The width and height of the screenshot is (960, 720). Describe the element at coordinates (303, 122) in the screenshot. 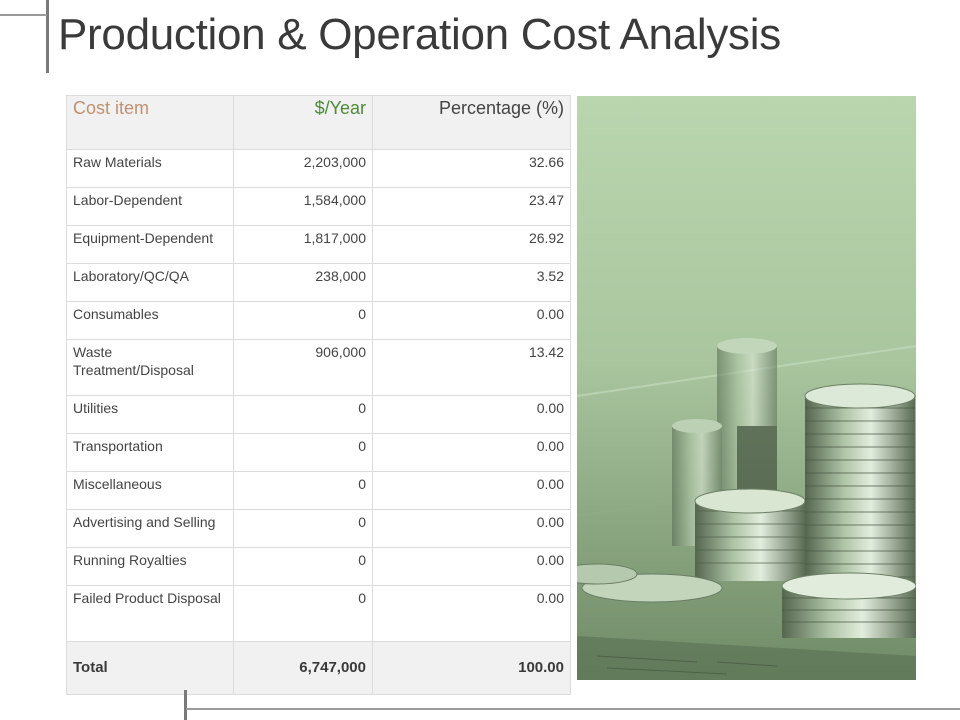

I see `header-year: $/Year` at that location.